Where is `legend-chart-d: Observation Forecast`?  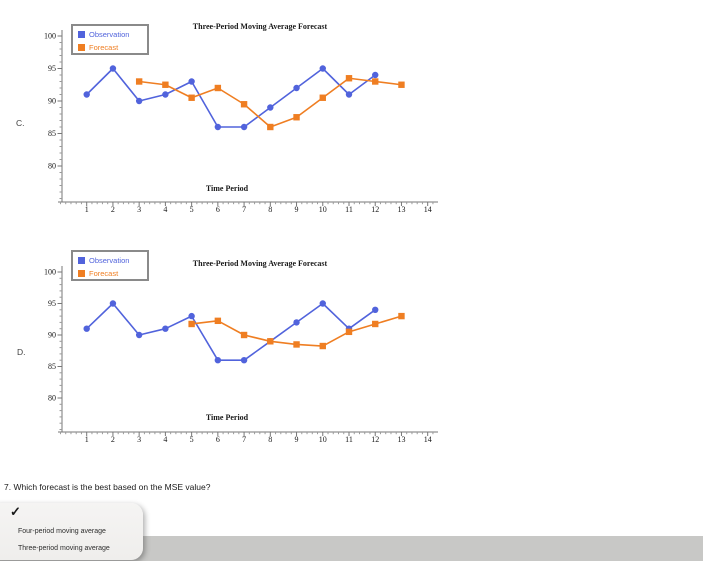
legend-chart-d: Observation Forecast is located at coordinates (110, 265).